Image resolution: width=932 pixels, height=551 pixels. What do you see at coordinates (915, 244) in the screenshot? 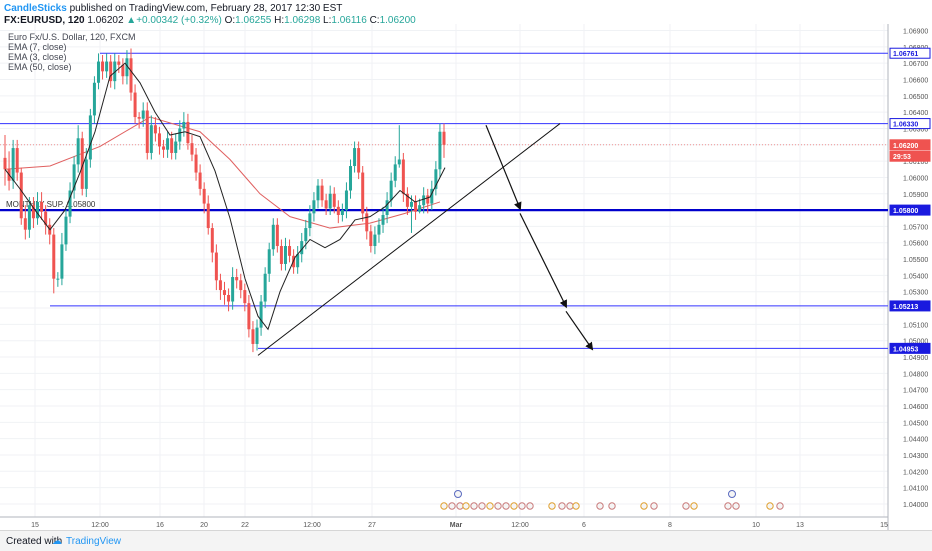
I see `price-tick-label: 1.05600` at bounding box center [915, 244].